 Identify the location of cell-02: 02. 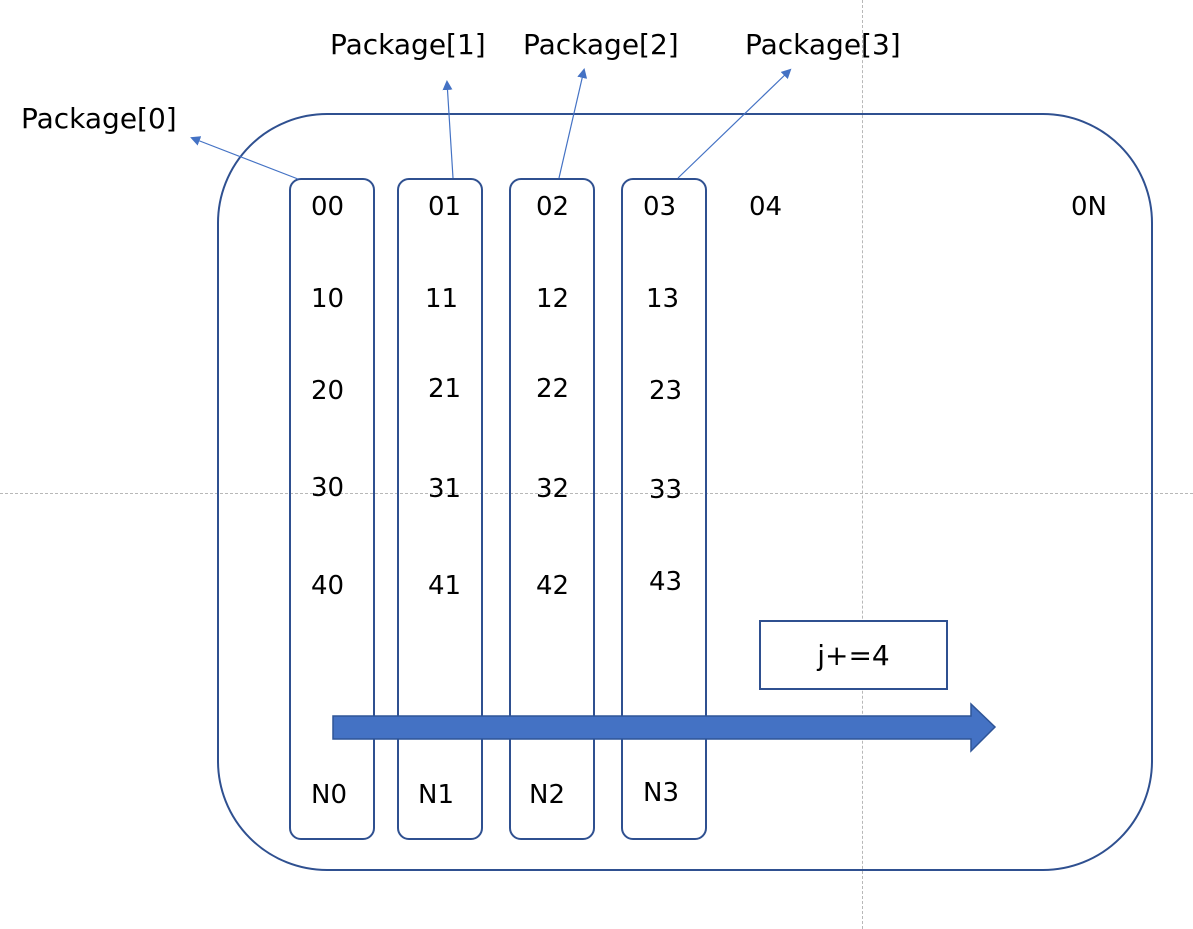
(553, 207).